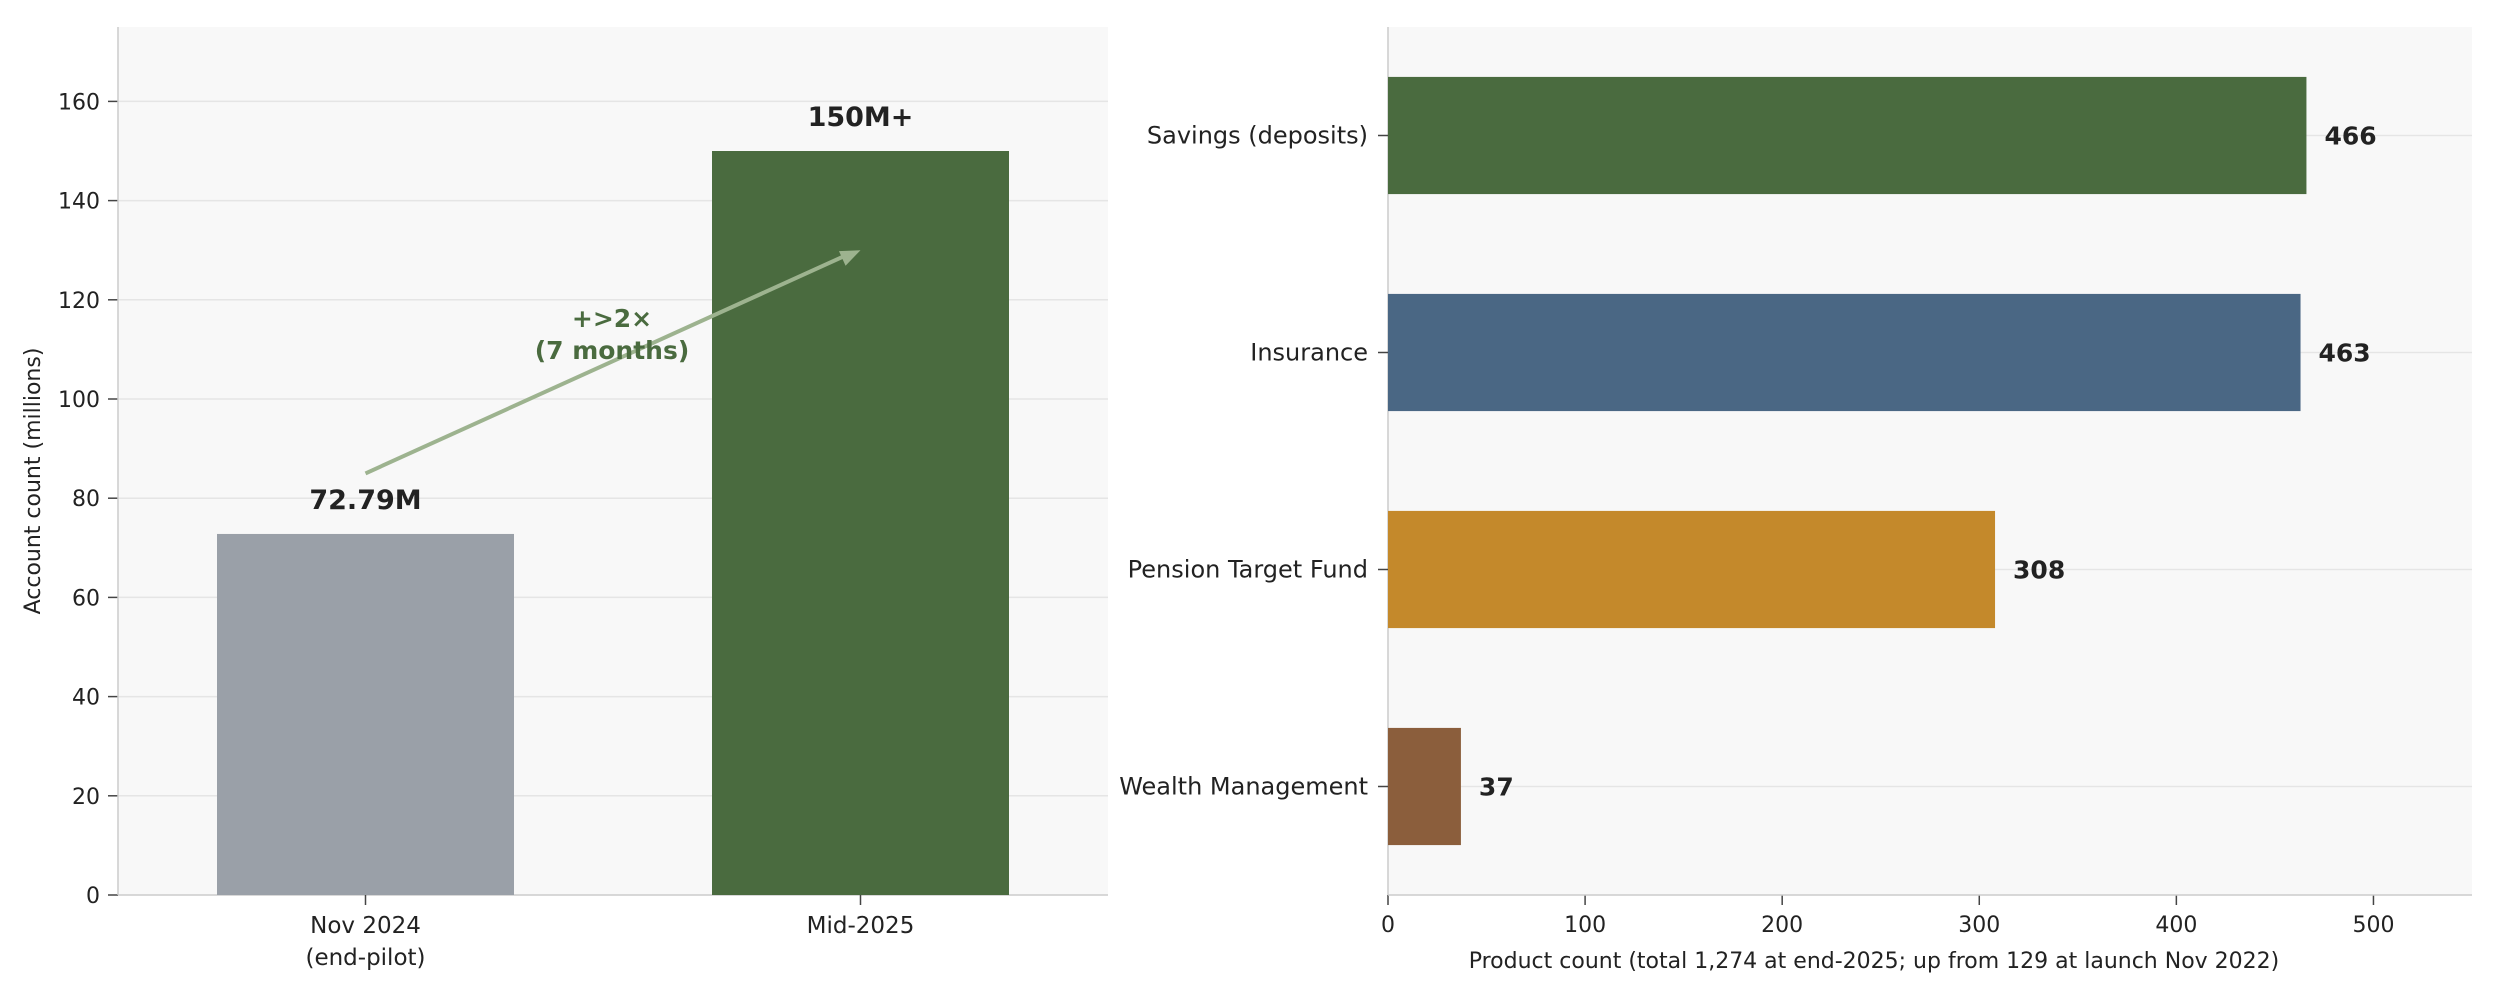 This screenshot has height=1000, width=2500. What do you see at coordinates (365, 500) in the screenshot?
I see `bar-data-label: 72.79M` at bounding box center [365, 500].